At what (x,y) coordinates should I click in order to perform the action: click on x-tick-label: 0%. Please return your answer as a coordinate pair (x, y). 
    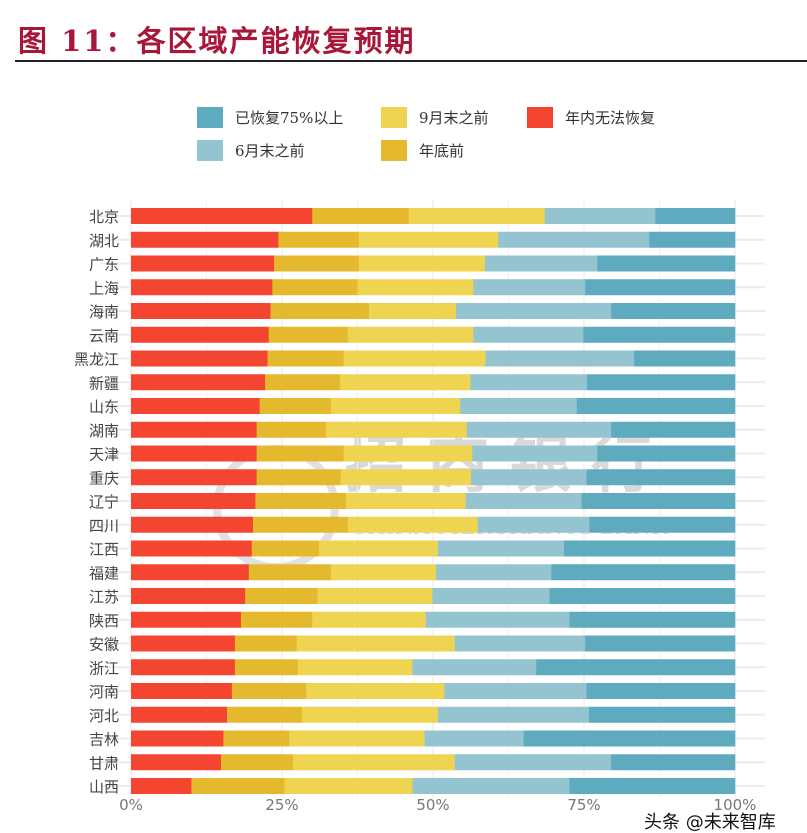
    Looking at the image, I should click on (131, 805).